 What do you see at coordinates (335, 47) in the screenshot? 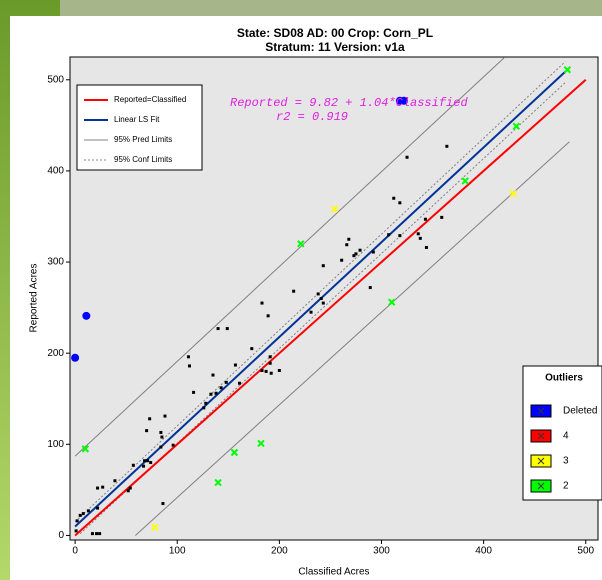
I see `chart-subtitle: Stratum: 11 Version: v1a` at bounding box center [335, 47].